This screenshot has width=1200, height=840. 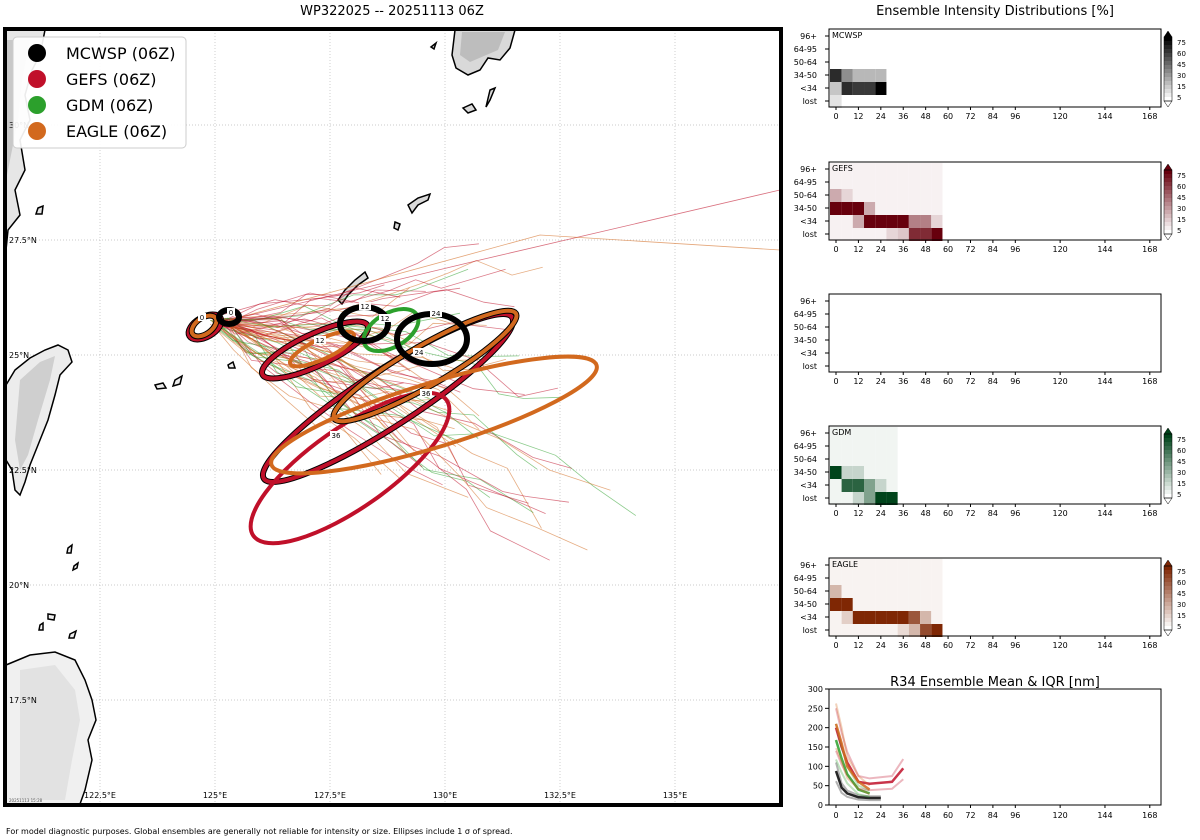 I want to click on x-tick-label: 84, so click(x=993, y=116).